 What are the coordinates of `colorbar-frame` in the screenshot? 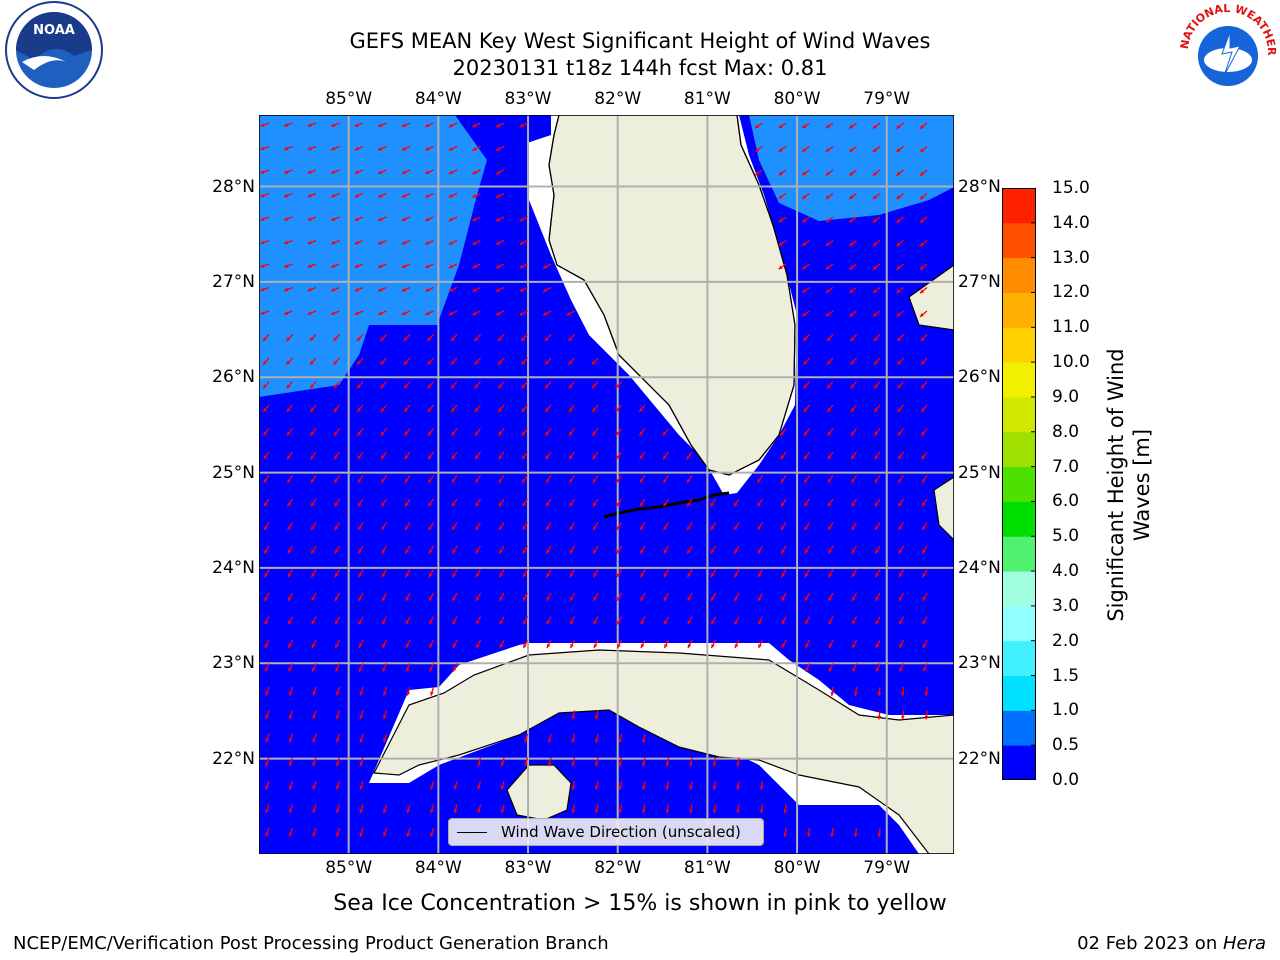 It's located at (1019, 484).